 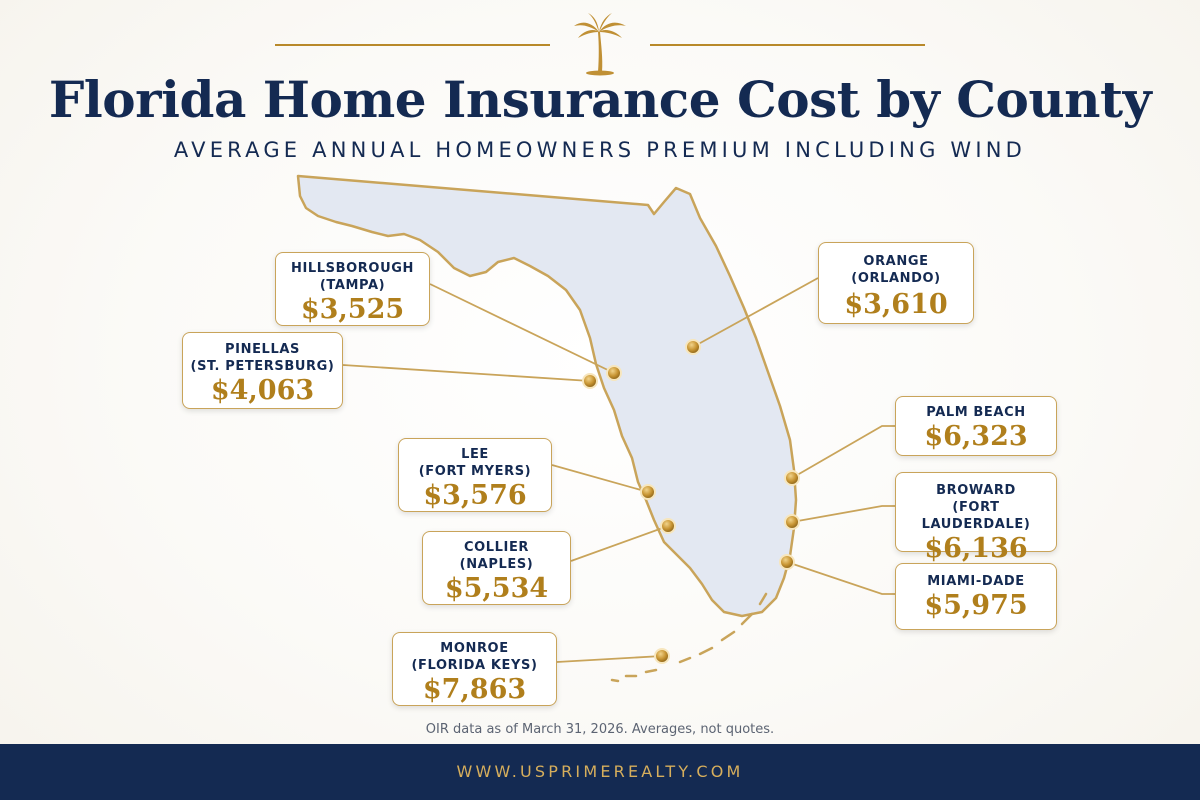 What do you see at coordinates (352, 285) in the screenshot?
I see `county-city: (TAMPA)` at bounding box center [352, 285].